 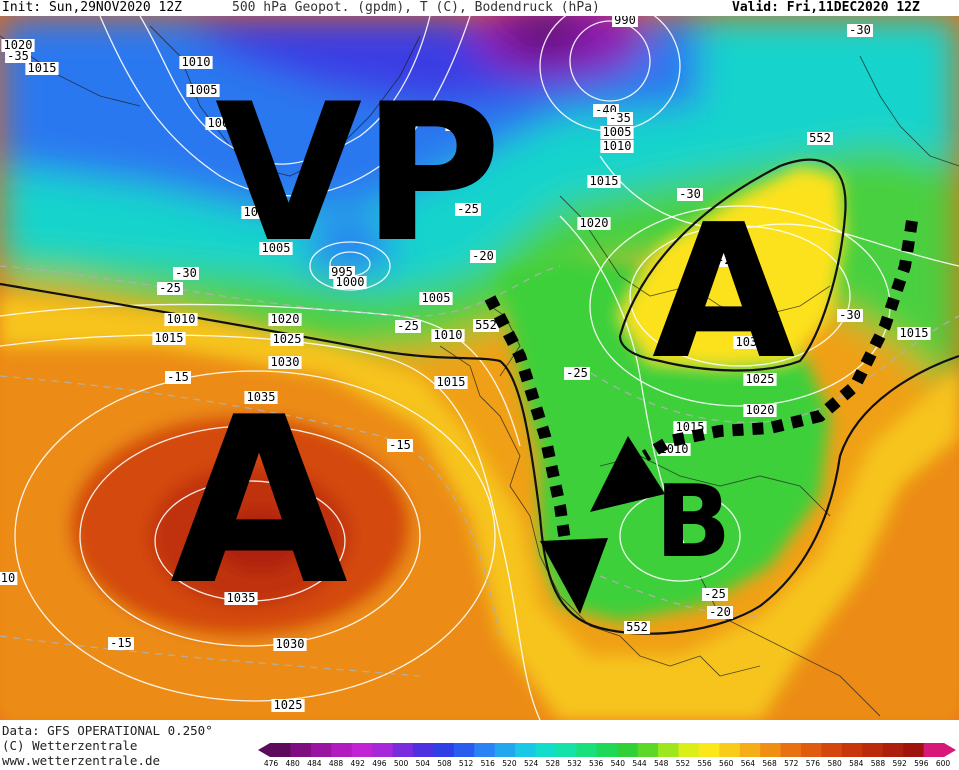 What do you see at coordinates (826, 7) in the screenshot?
I see `valid-time: Valid: Fri,11DEC2020 12Z` at bounding box center [826, 7].